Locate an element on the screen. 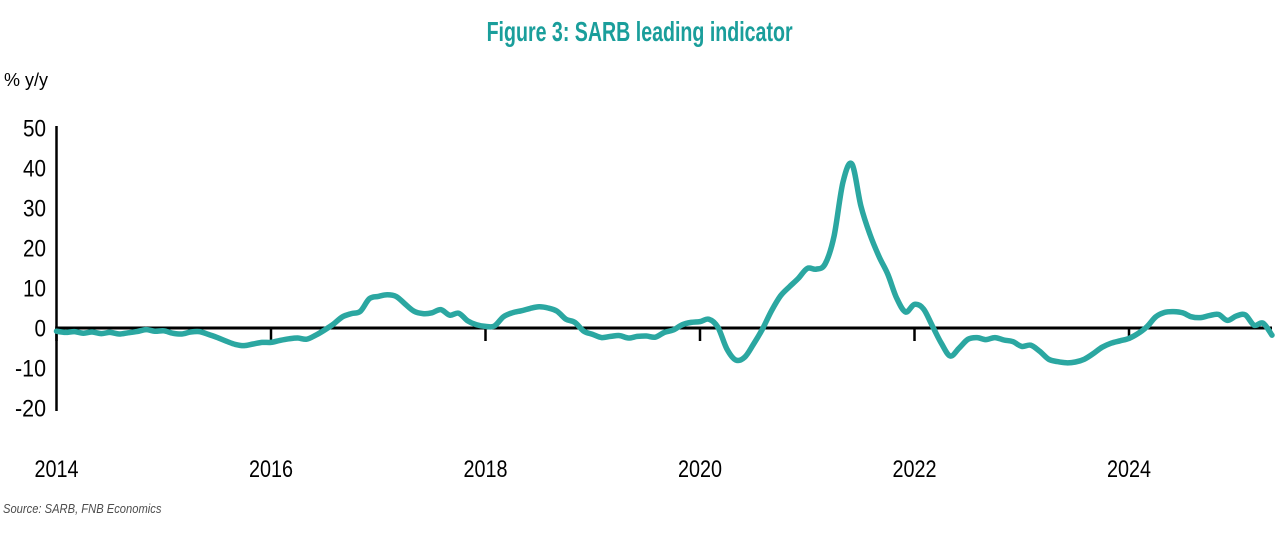 This screenshot has width=1280, height=545. source-note-text: Source: SARB, FNB Economics is located at coordinates (82, 508).